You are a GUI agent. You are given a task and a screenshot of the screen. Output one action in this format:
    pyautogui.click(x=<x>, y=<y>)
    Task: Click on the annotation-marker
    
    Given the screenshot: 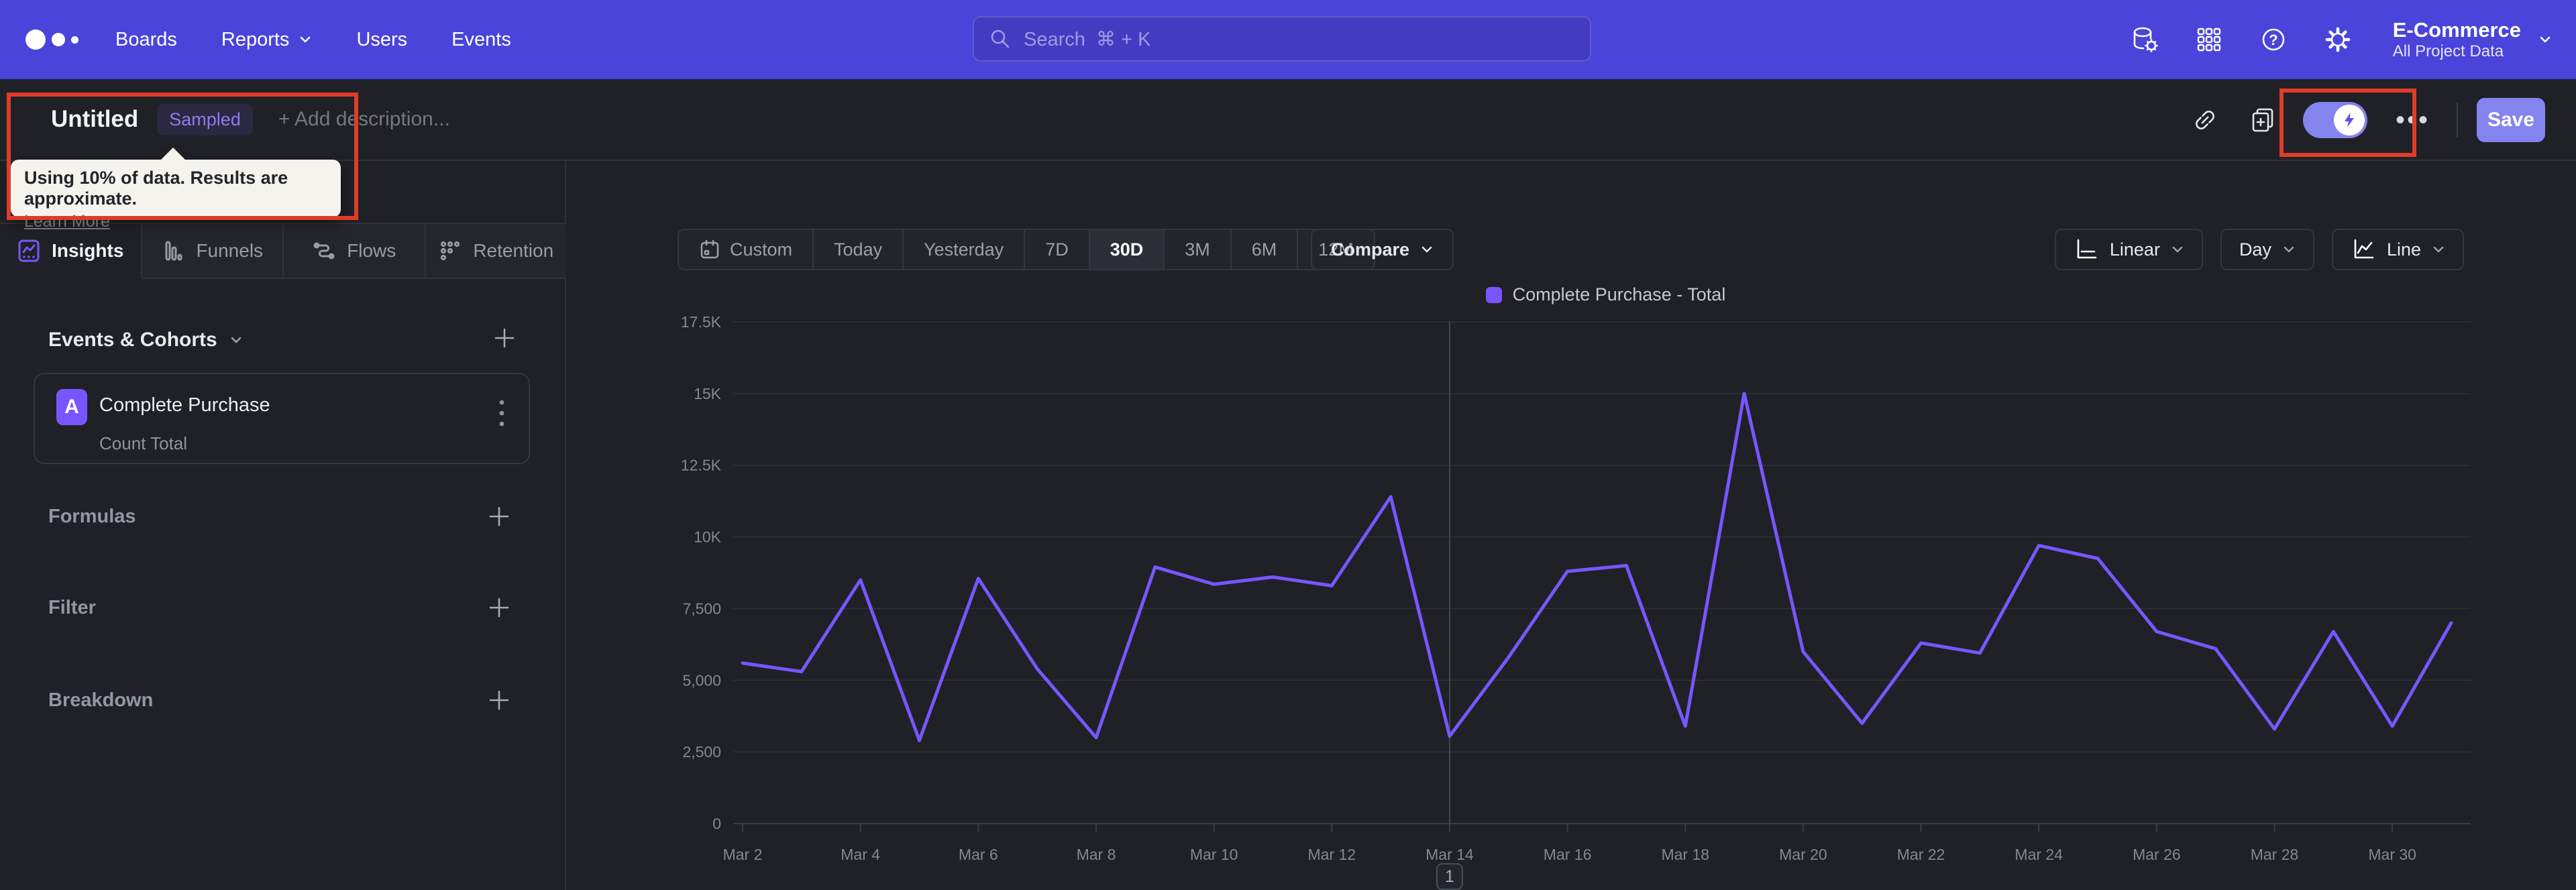 What is the action you would take?
    pyautogui.click(x=1449, y=876)
    